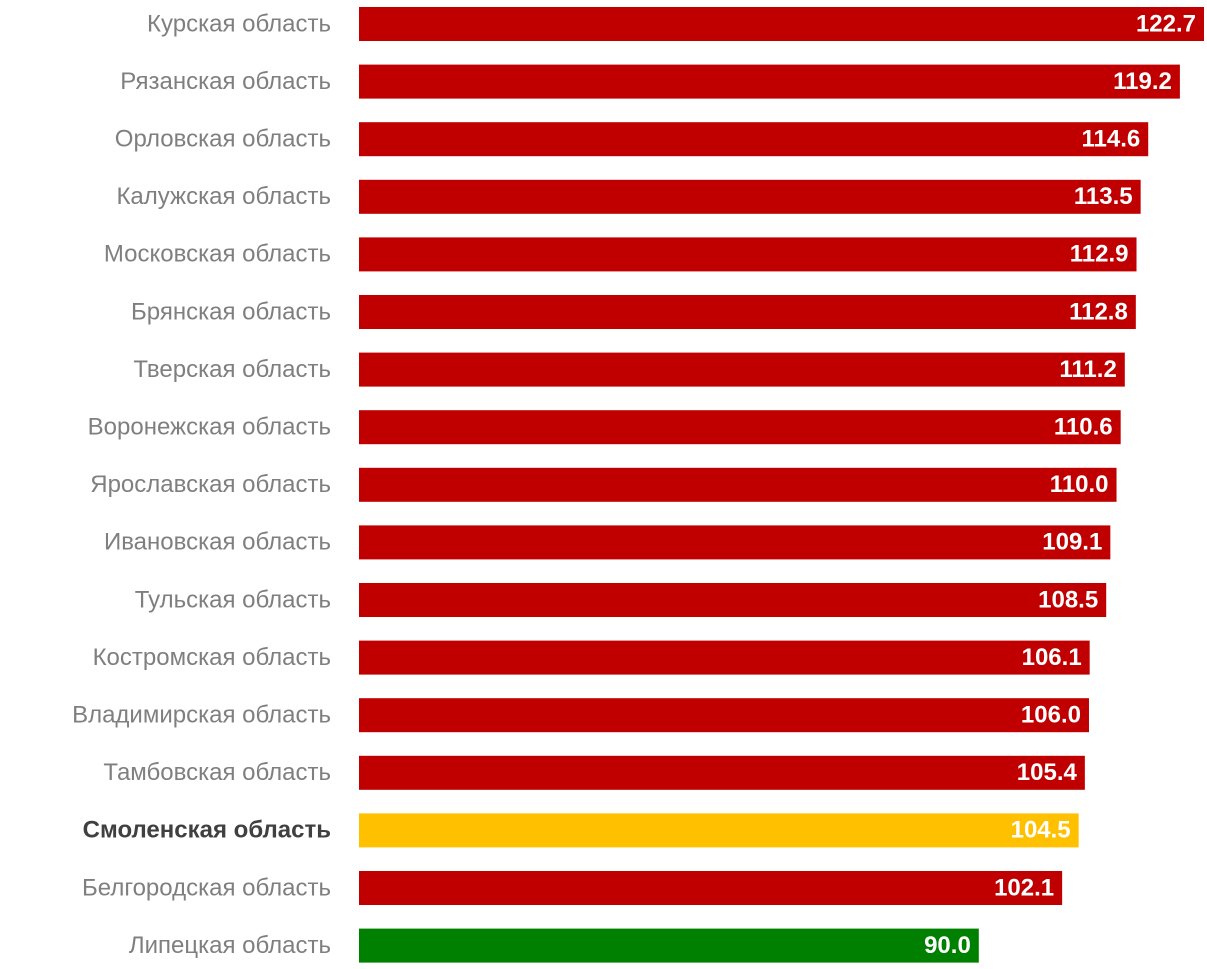 Image resolution: width=1207 pixels, height=969 pixels. Describe the element at coordinates (206, 887) in the screenshot. I see `category-label: Белгородская область` at that location.